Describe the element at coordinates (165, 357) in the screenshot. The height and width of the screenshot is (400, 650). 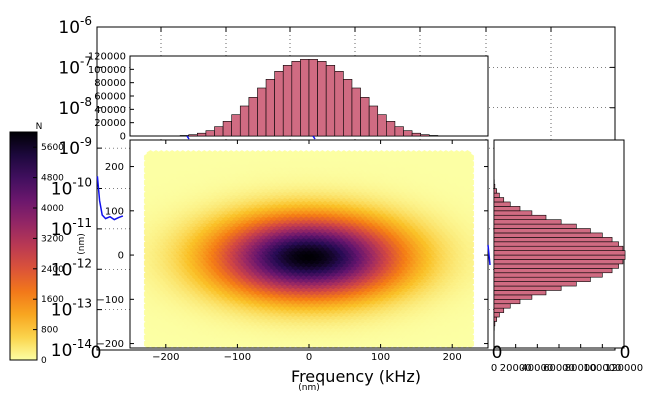
I see `hexbin-x-tick-label: −200` at that location.